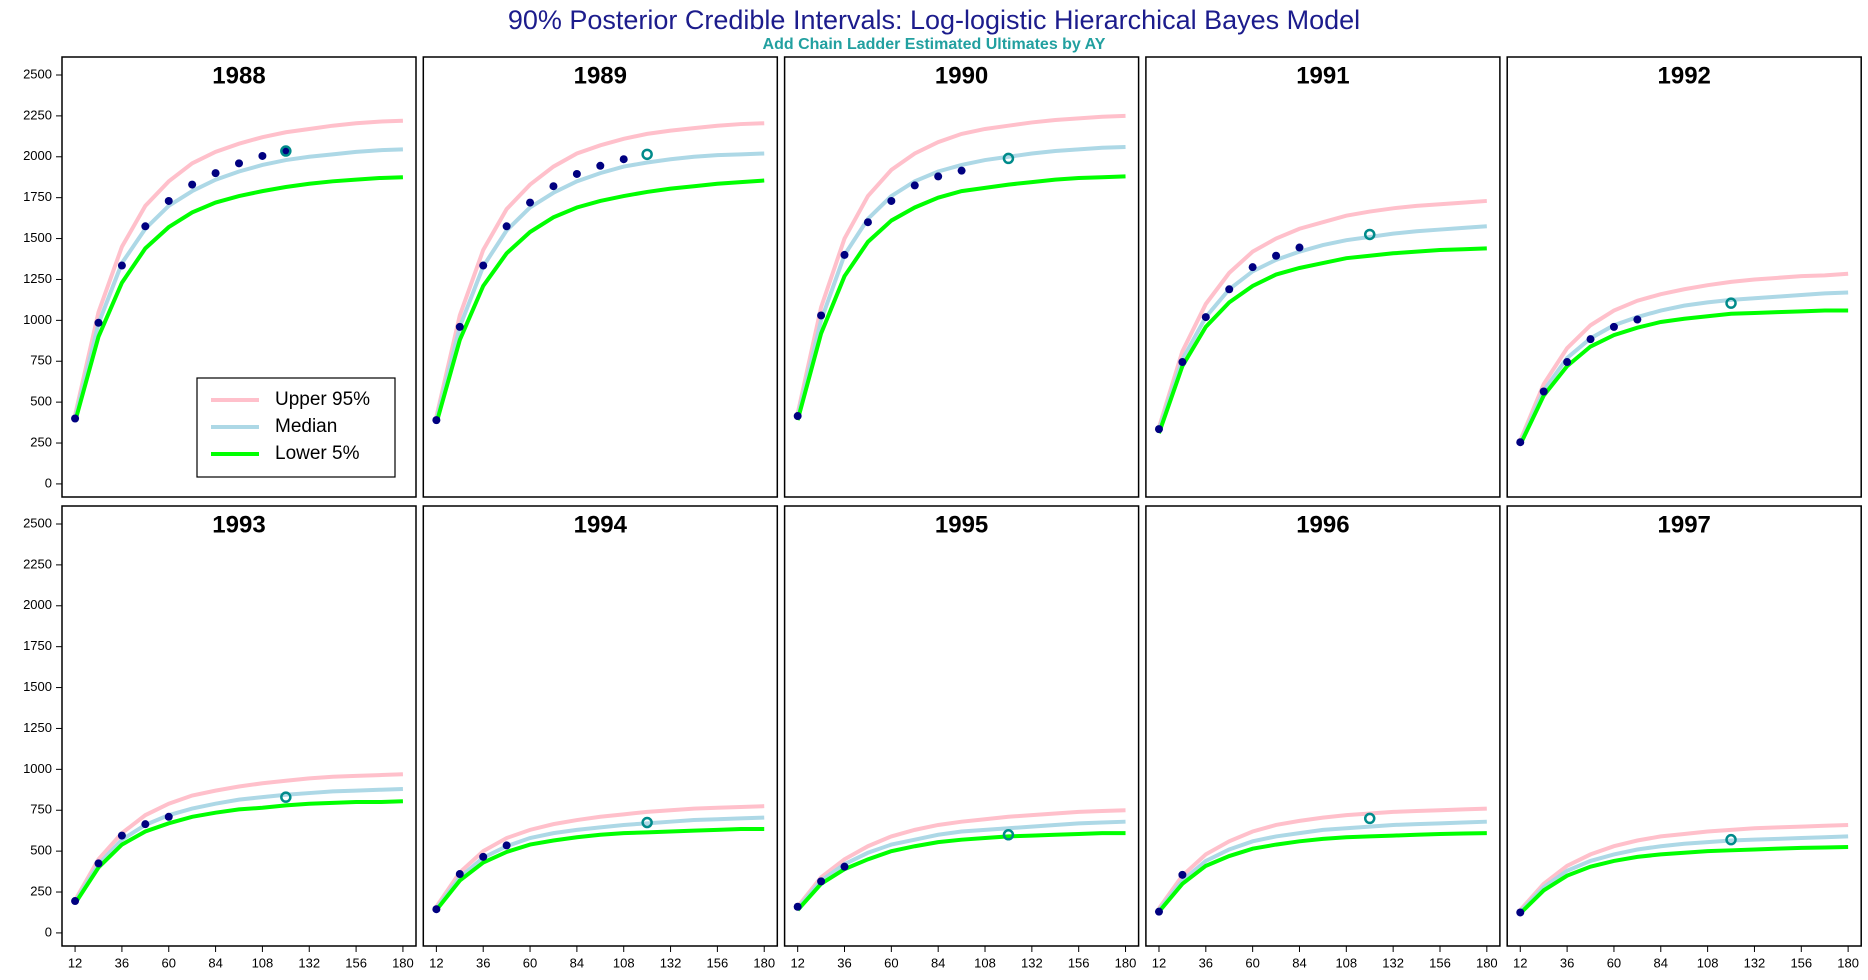  What do you see at coordinates (1322, 524) in the screenshot?
I see `panel-title: 1996` at bounding box center [1322, 524].